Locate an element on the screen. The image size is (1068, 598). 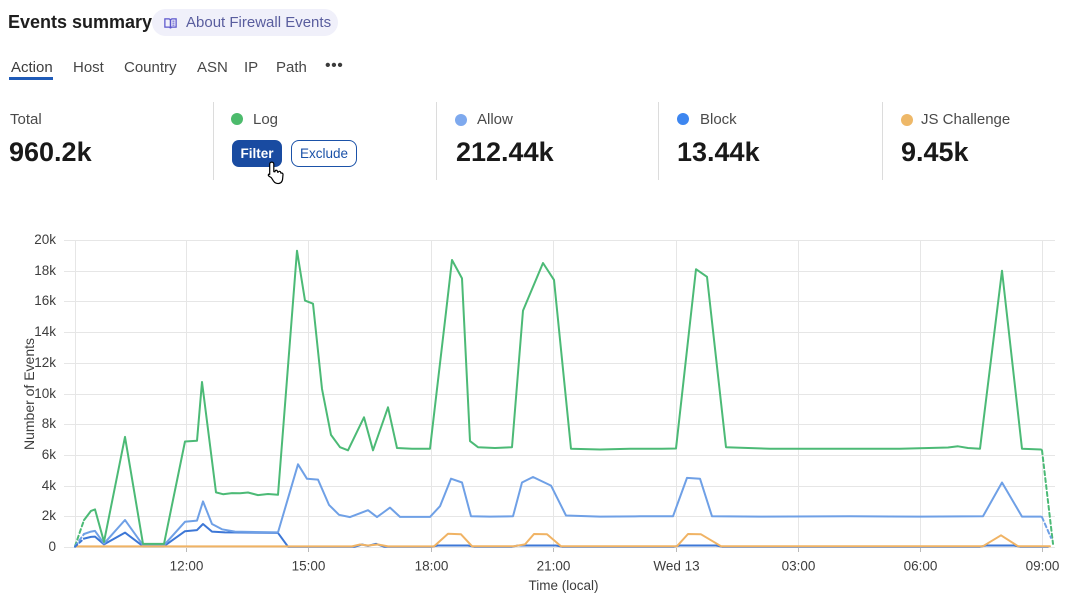
svg-text: 12:00 is located at coordinates (187, 566).